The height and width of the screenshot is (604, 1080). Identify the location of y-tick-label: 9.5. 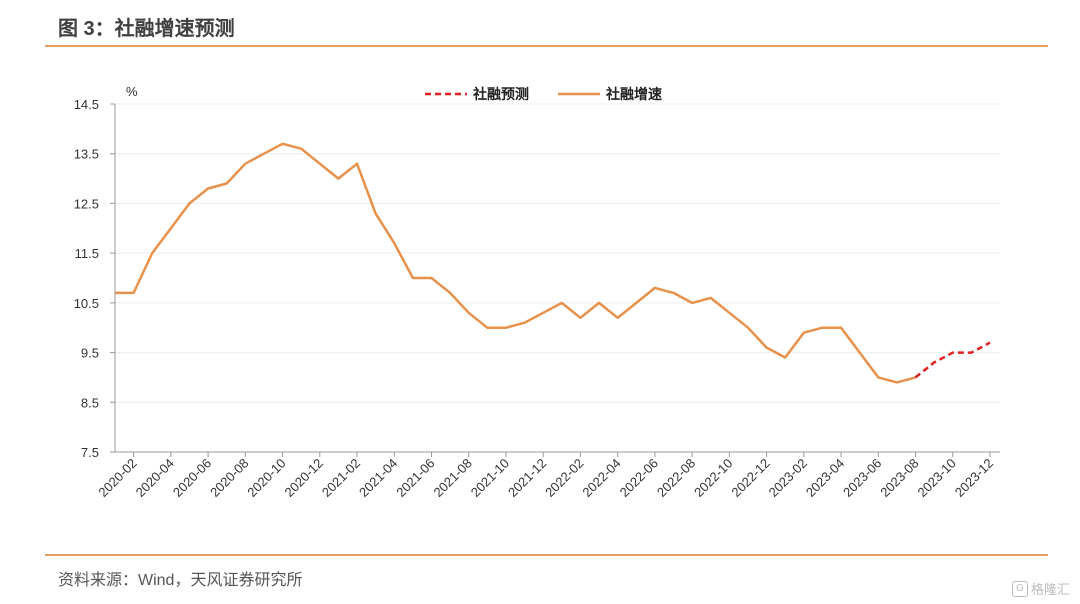
(90, 353).